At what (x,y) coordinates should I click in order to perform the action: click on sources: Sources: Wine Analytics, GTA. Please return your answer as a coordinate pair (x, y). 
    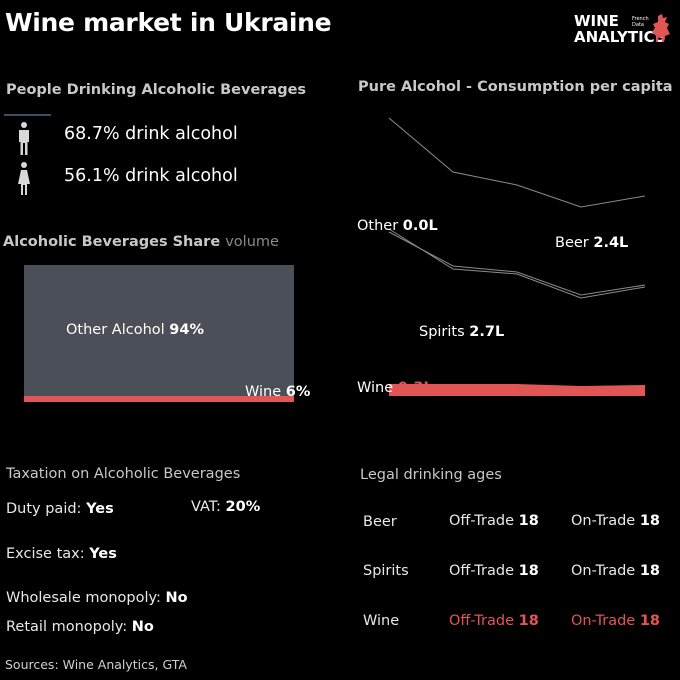
    Looking at the image, I should click on (96, 664).